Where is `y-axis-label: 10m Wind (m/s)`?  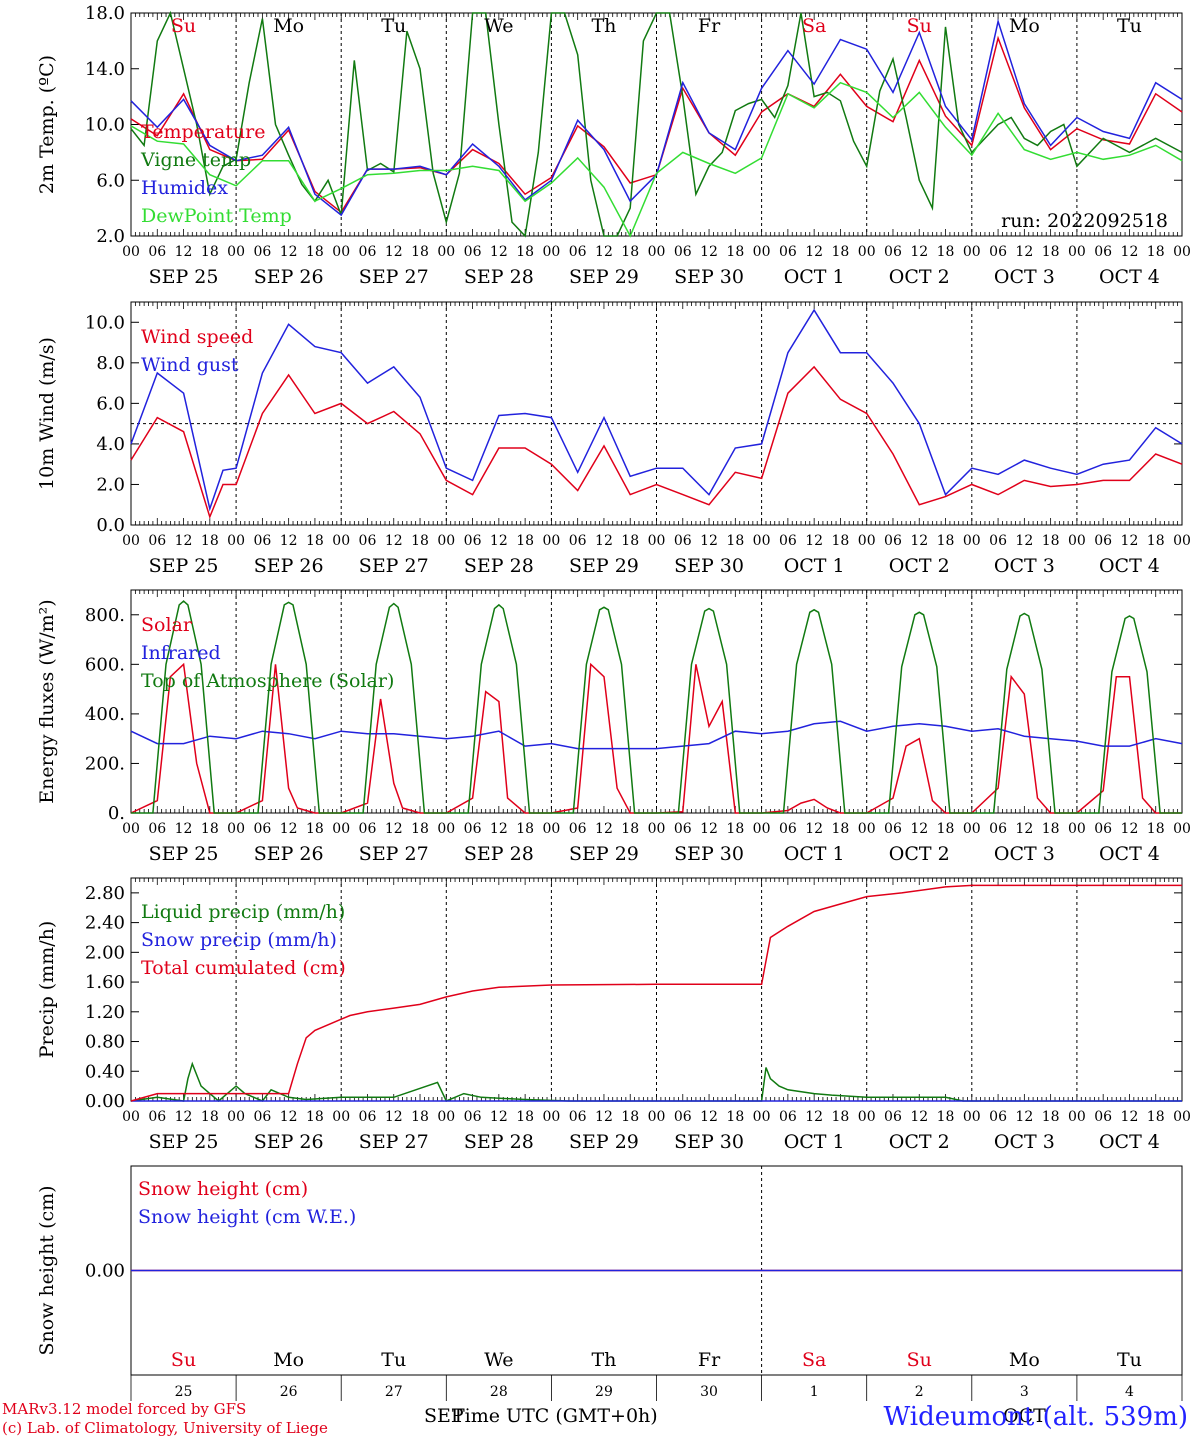 y-axis-label: 10m Wind (m/s) is located at coordinates (47, 413).